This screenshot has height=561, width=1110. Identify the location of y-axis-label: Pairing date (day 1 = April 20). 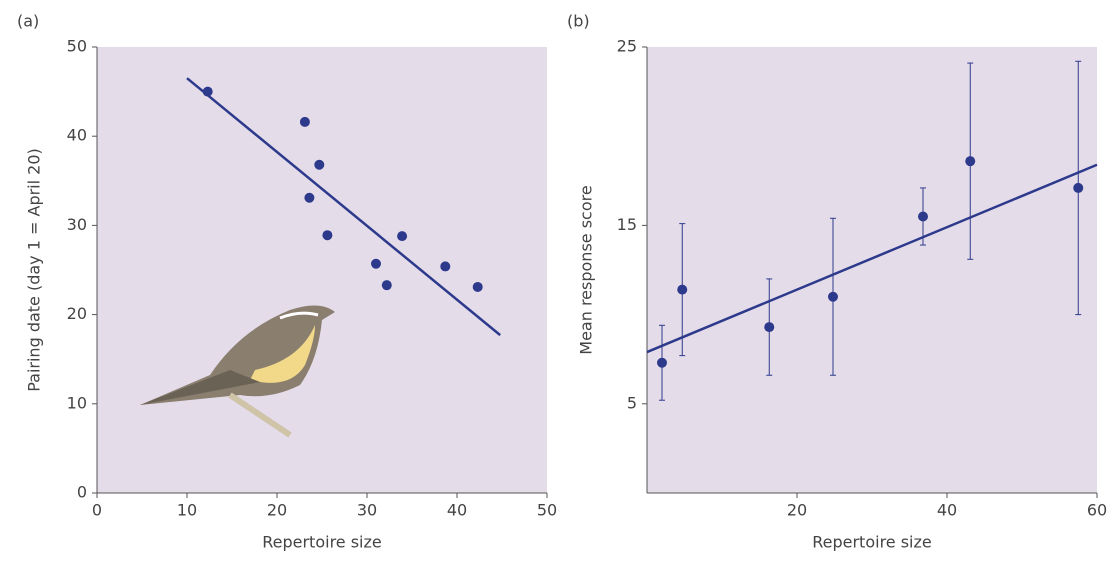
(34, 270).